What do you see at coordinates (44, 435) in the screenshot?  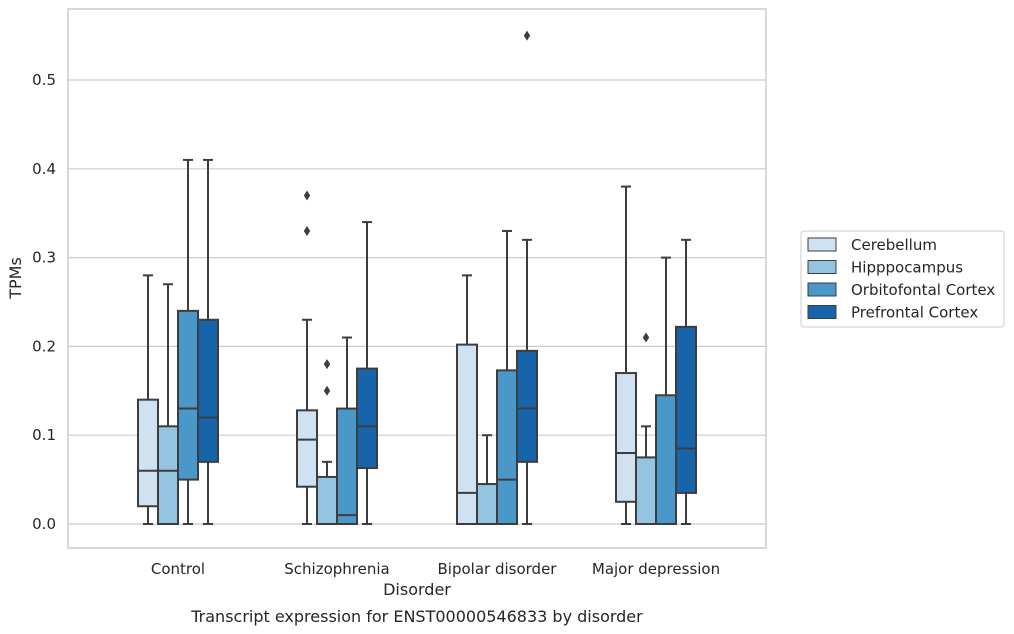 I see `y-tick-label: 0.1` at bounding box center [44, 435].